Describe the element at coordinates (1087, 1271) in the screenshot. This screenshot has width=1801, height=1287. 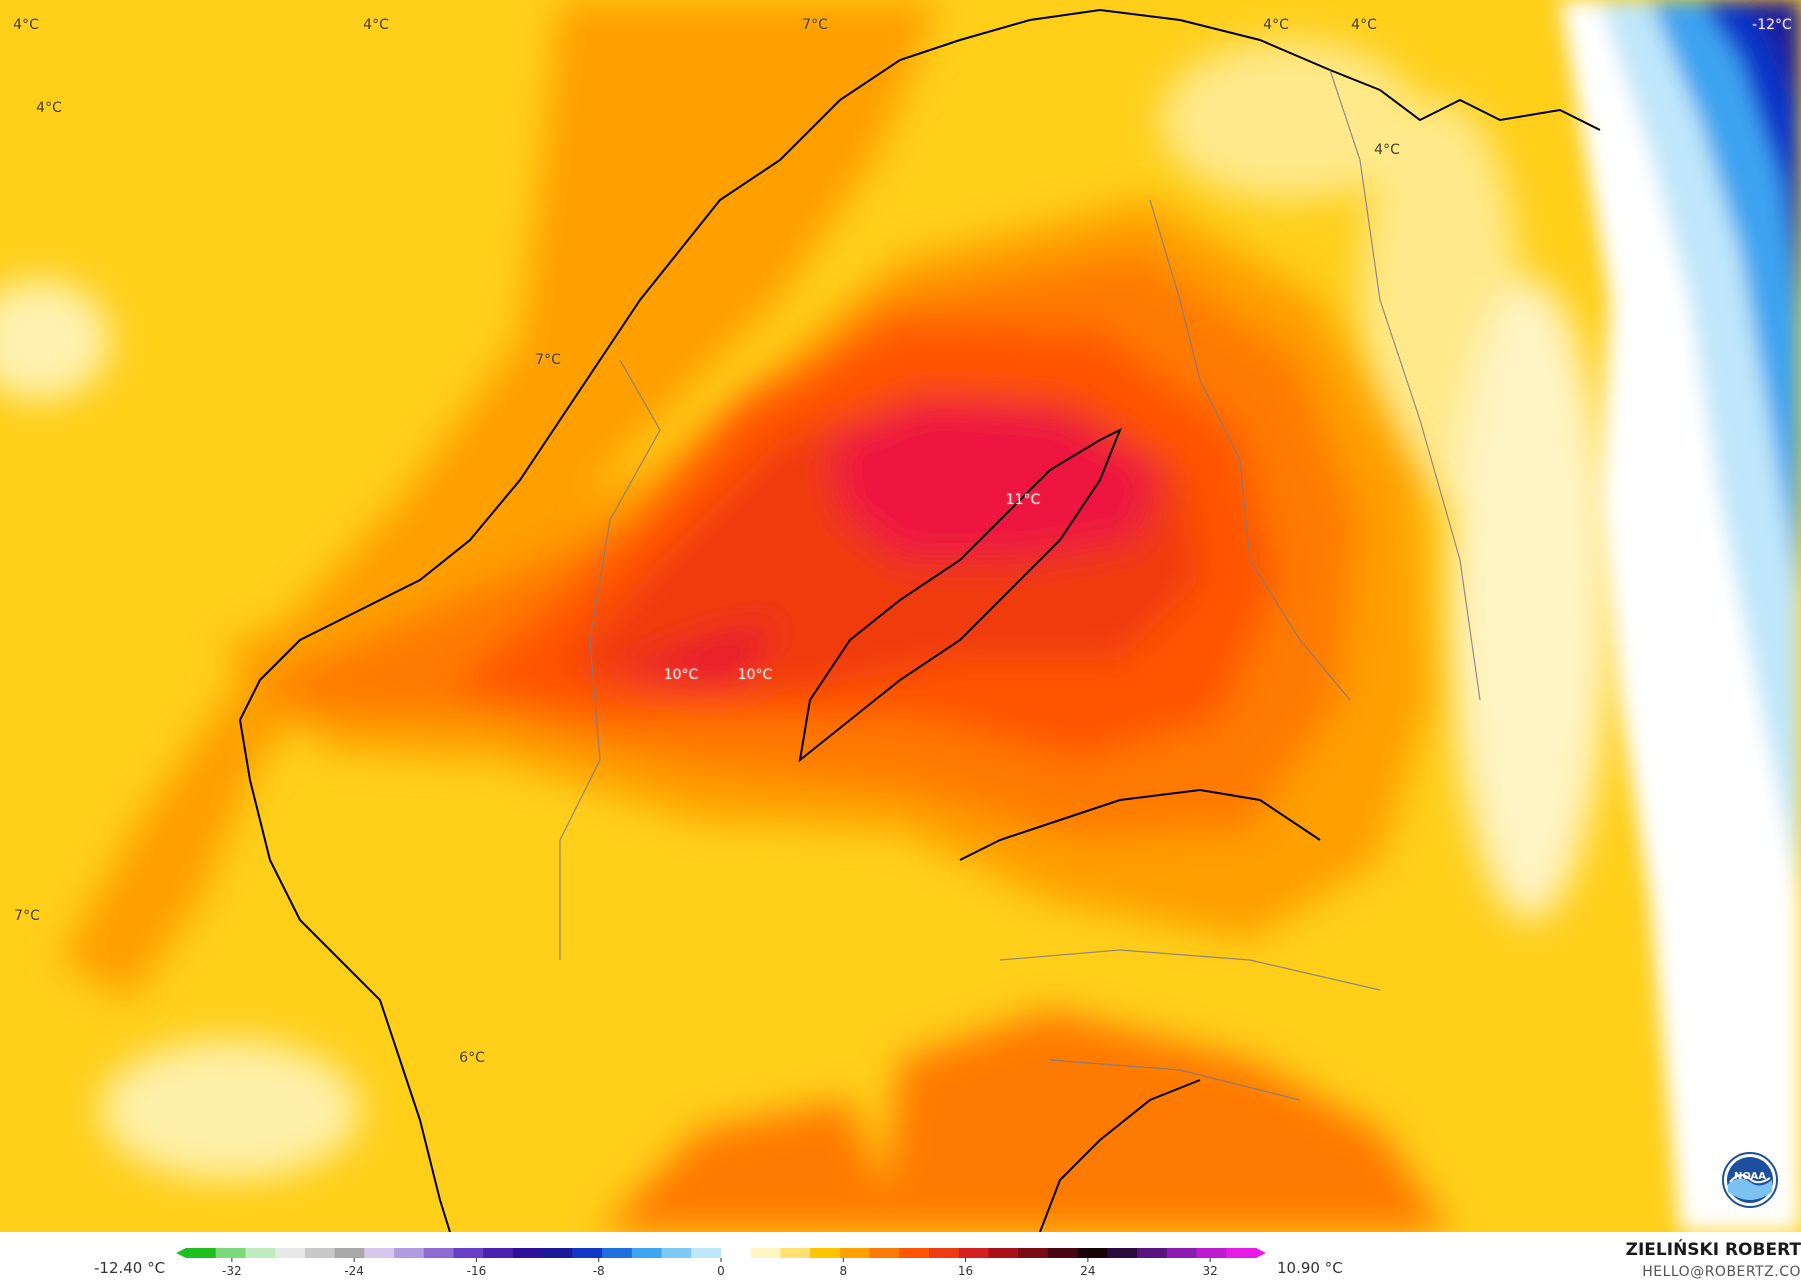
I see `scale-tick-label: 24` at that location.